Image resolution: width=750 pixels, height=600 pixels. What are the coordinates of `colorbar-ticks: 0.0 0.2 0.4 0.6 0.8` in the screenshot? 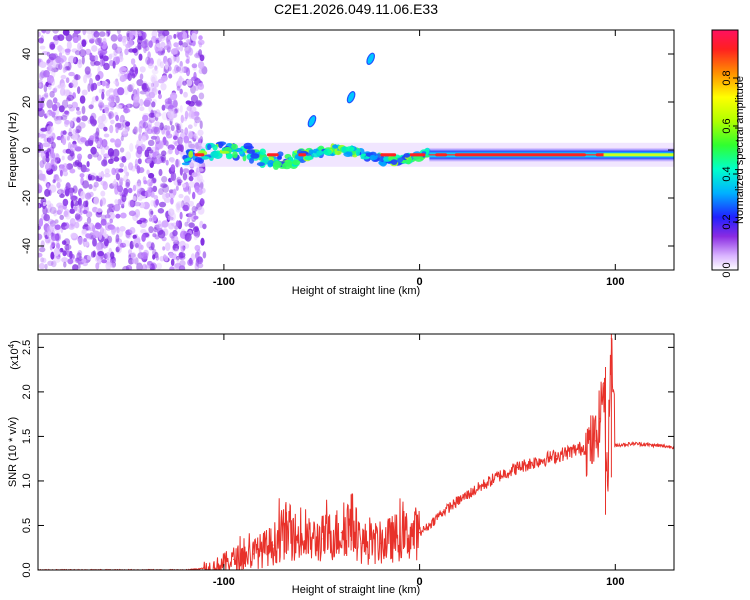 It's located at (729, 174).